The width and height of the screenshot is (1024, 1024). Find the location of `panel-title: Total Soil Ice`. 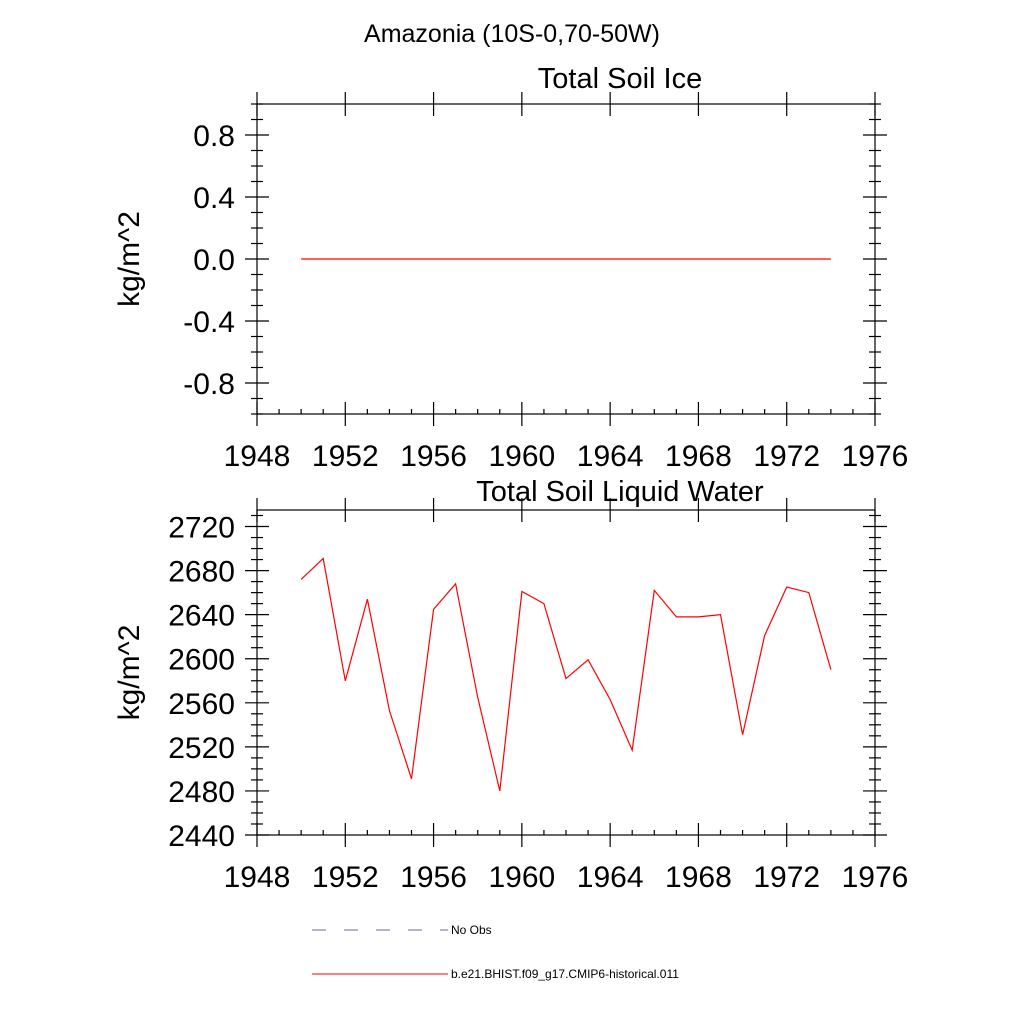

panel-title: Total Soil Ice is located at coordinates (620, 79).